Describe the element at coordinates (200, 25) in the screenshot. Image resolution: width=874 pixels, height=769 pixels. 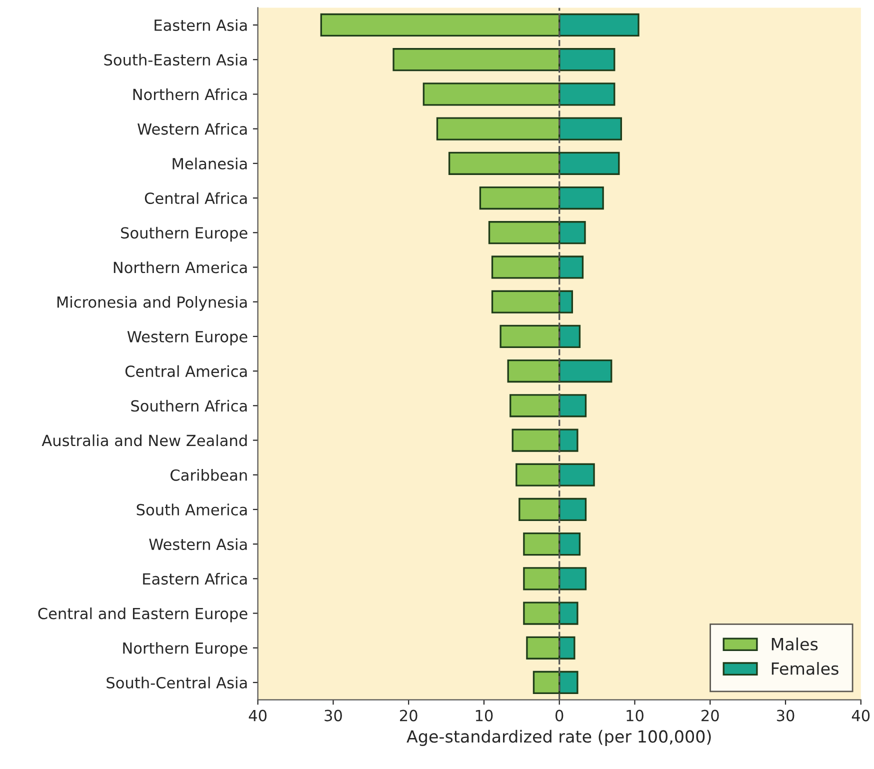
I see `y-tick-label: Eastern Asia` at that location.